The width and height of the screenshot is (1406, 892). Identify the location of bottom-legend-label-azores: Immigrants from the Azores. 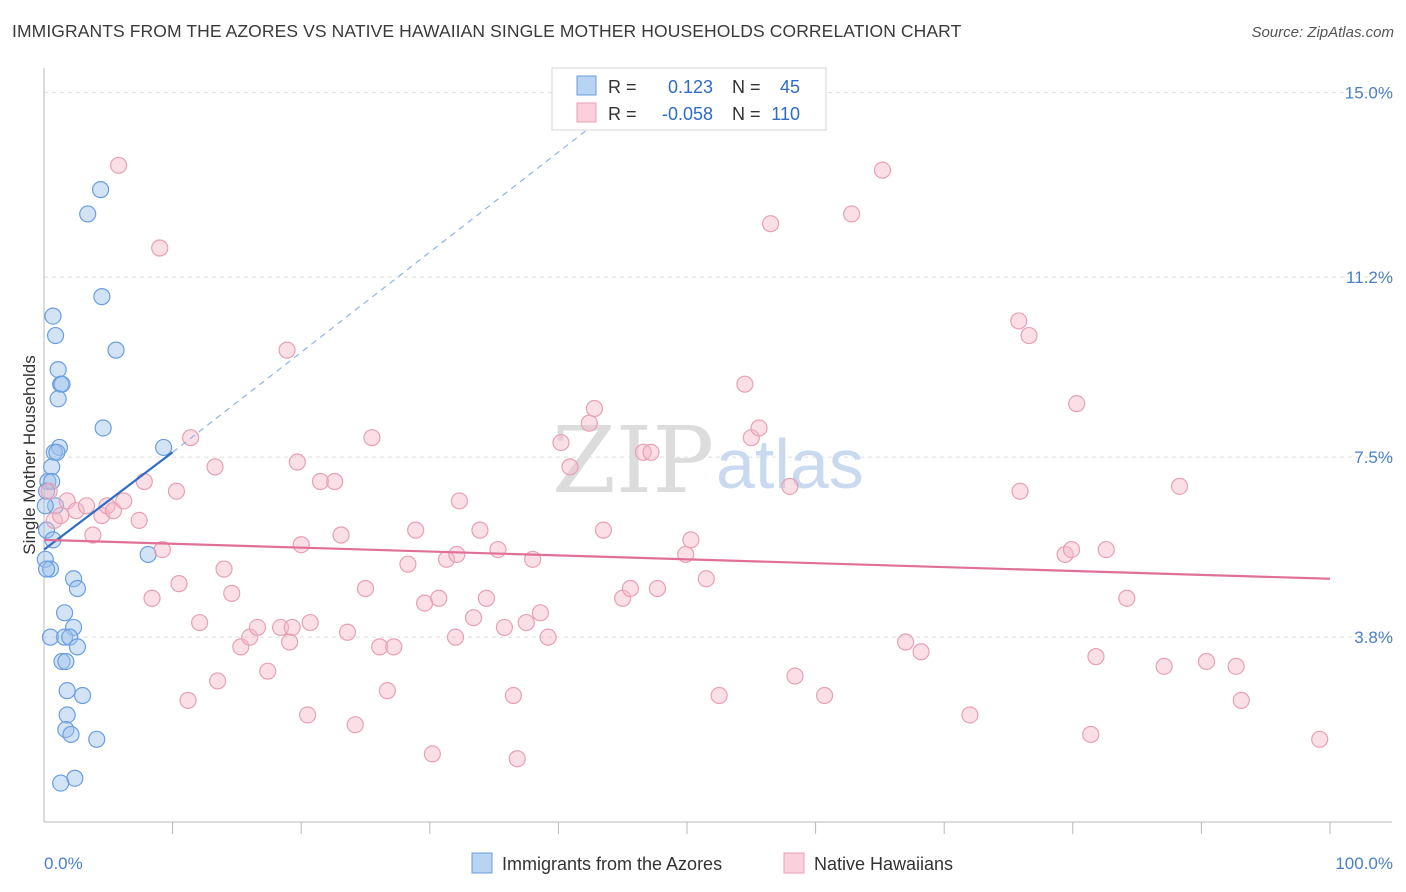
(612, 864).